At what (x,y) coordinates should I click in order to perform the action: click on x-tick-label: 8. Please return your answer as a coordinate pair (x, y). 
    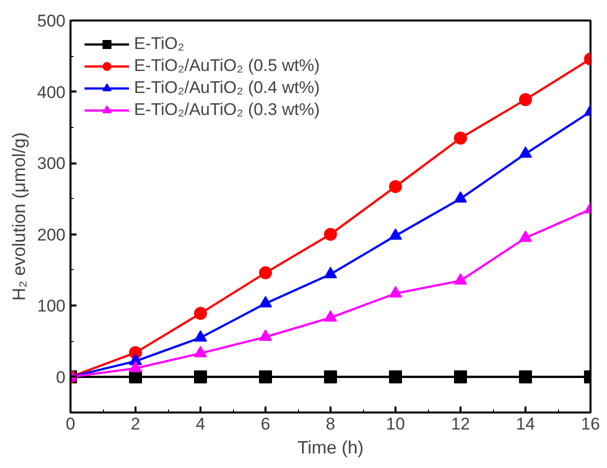
    Looking at the image, I should click on (331, 424).